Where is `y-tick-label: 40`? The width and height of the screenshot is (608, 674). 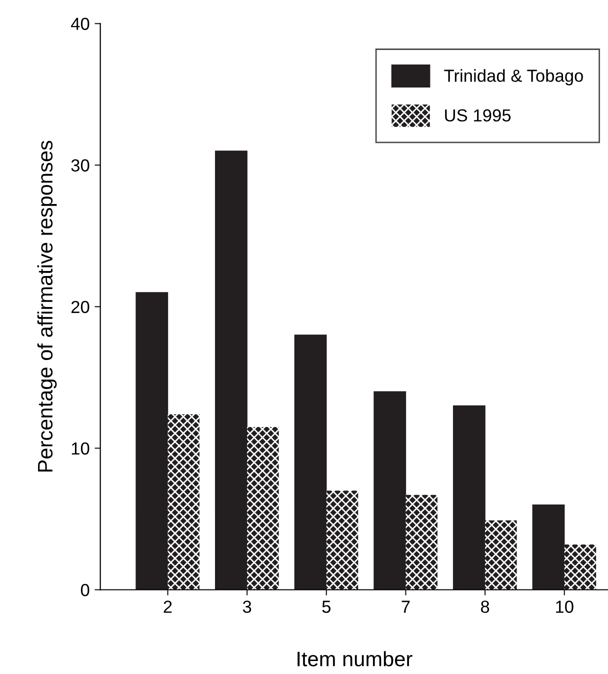
y-tick-label: 40 is located at coordinates (80, 24).